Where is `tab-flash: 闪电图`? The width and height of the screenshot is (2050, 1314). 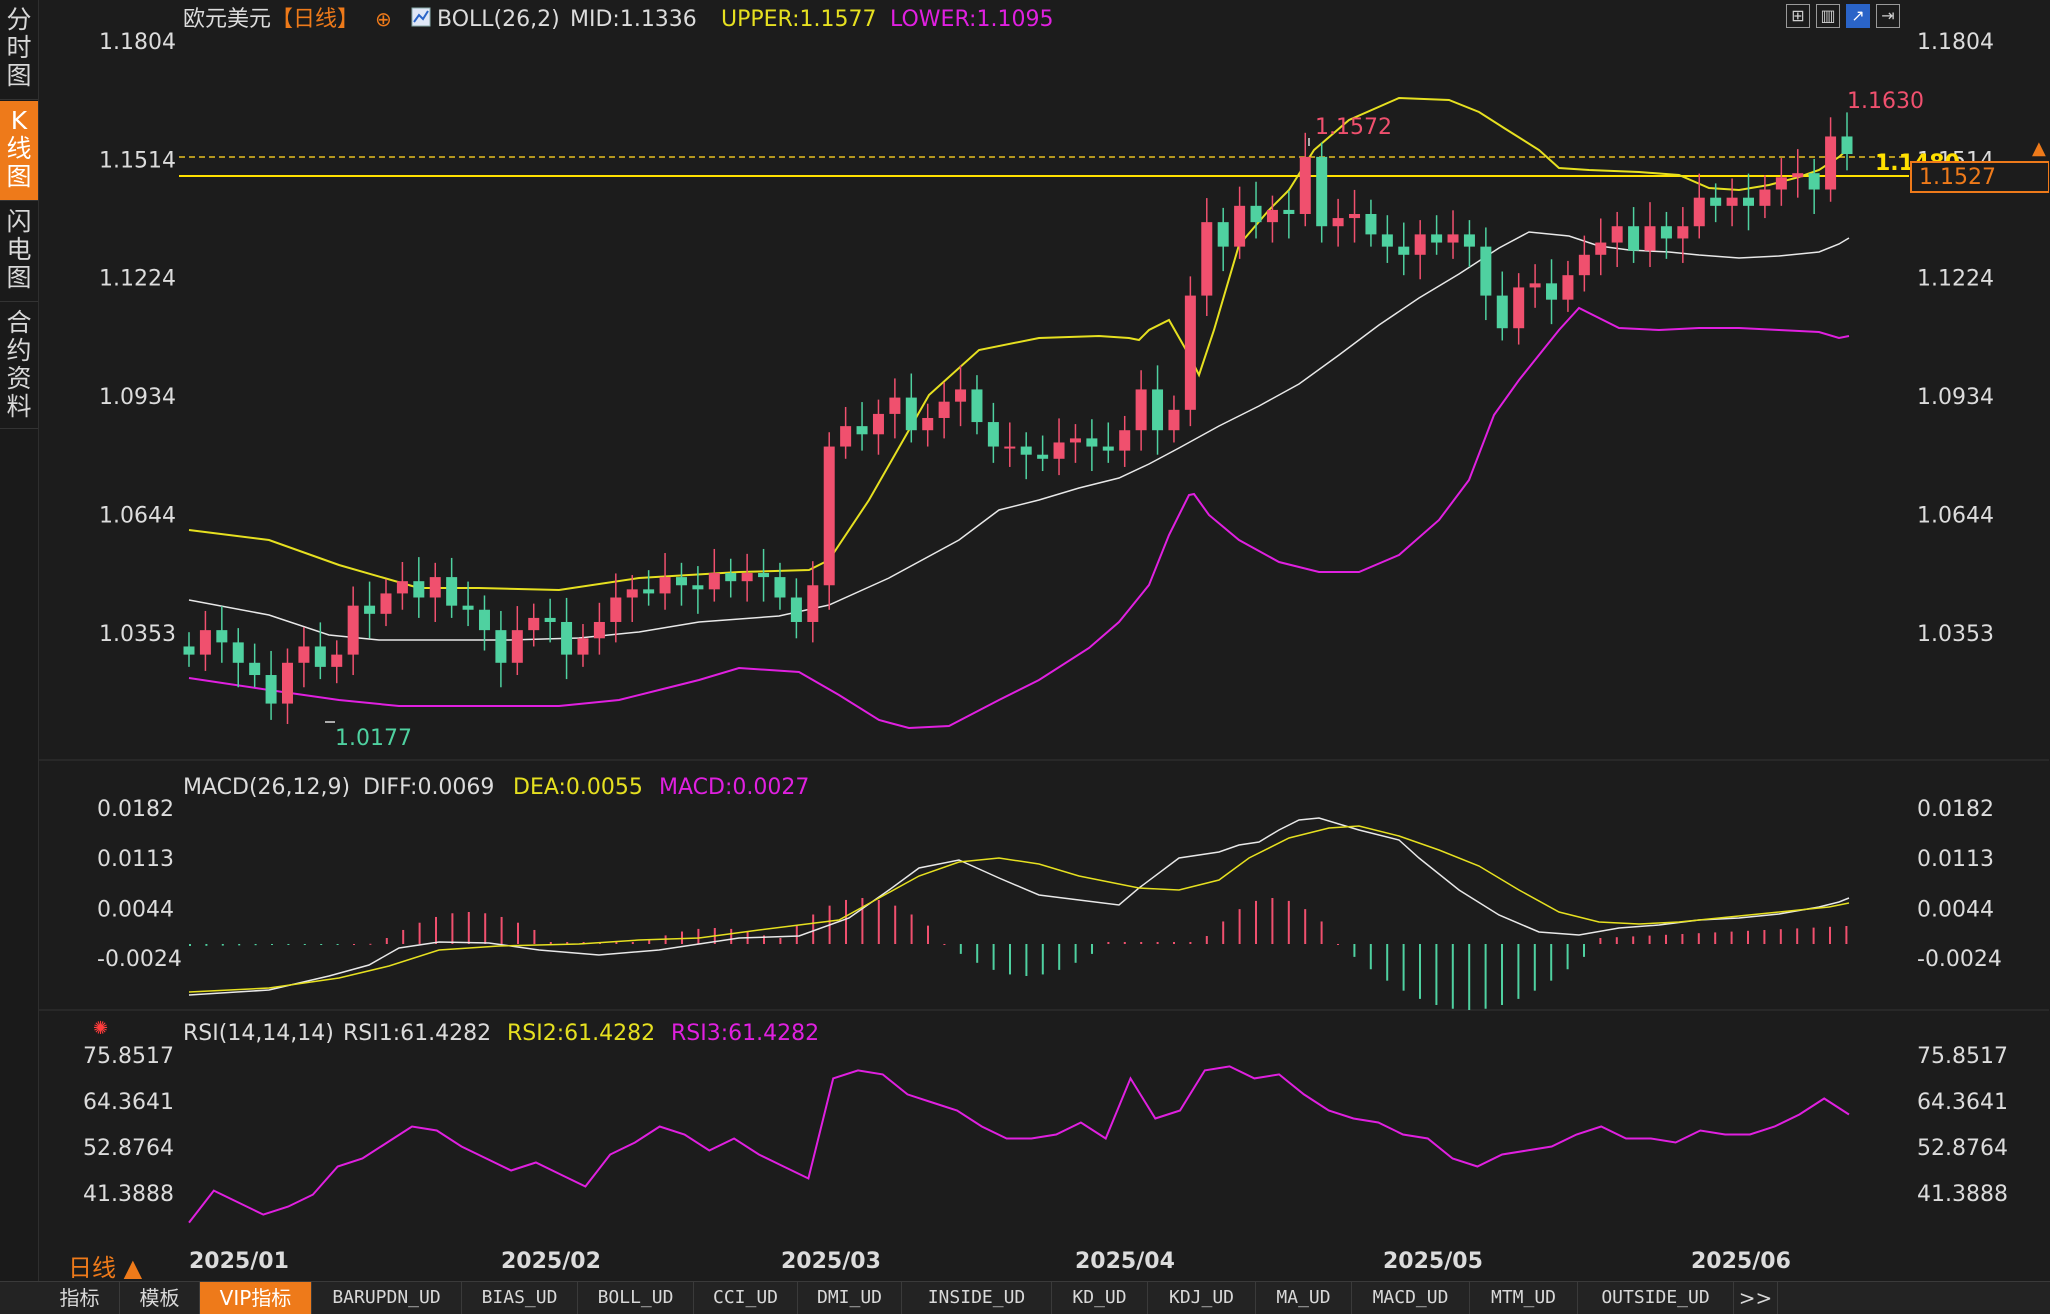 tab-flash: 闪电图 is located at coordinates (19, 252).